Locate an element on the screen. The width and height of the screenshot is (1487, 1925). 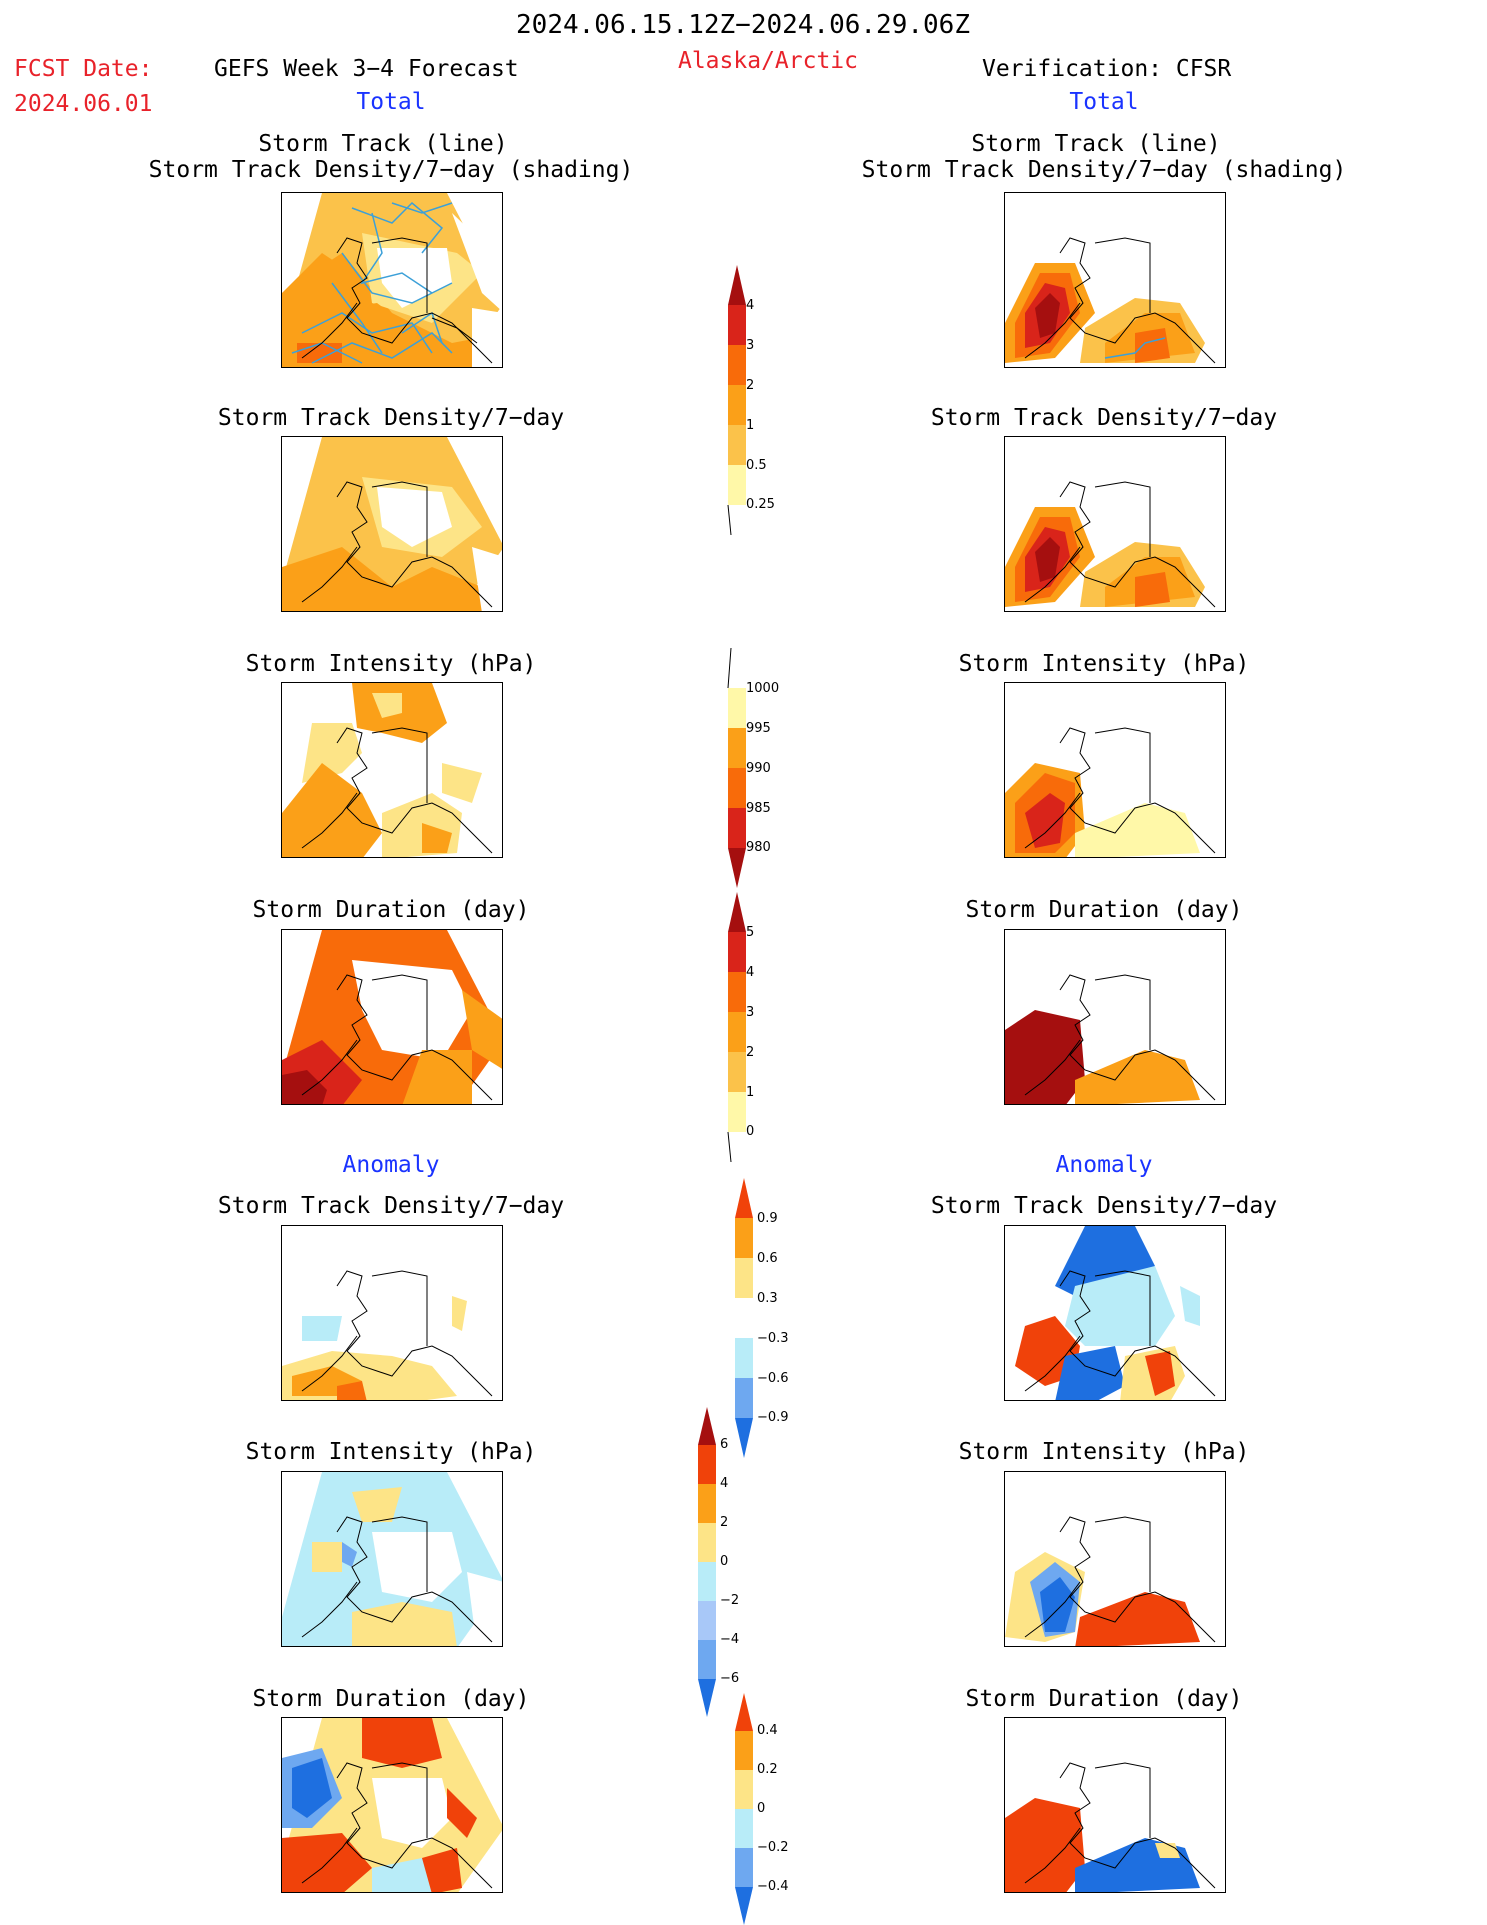
total-label-right: Total is located at coordinates (1104, 102).